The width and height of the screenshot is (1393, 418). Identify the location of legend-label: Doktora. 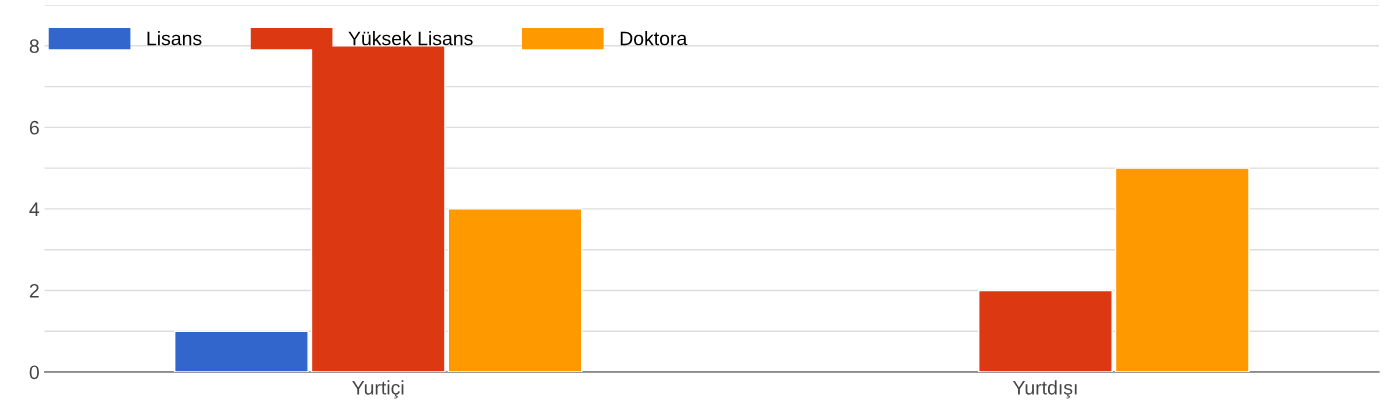
(654, 38).